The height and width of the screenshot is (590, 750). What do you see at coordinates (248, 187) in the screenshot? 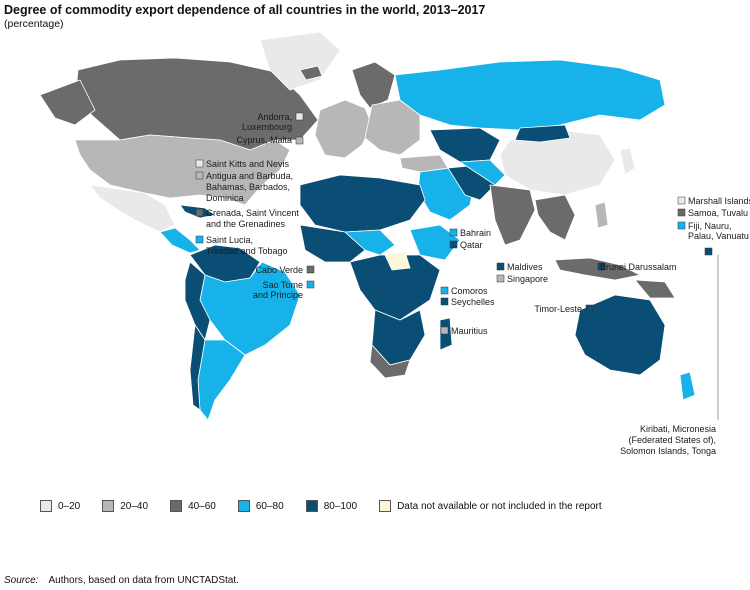
I see `antigua-label-2: Bahamas, Barbados,` at bounding box center [248, 187].